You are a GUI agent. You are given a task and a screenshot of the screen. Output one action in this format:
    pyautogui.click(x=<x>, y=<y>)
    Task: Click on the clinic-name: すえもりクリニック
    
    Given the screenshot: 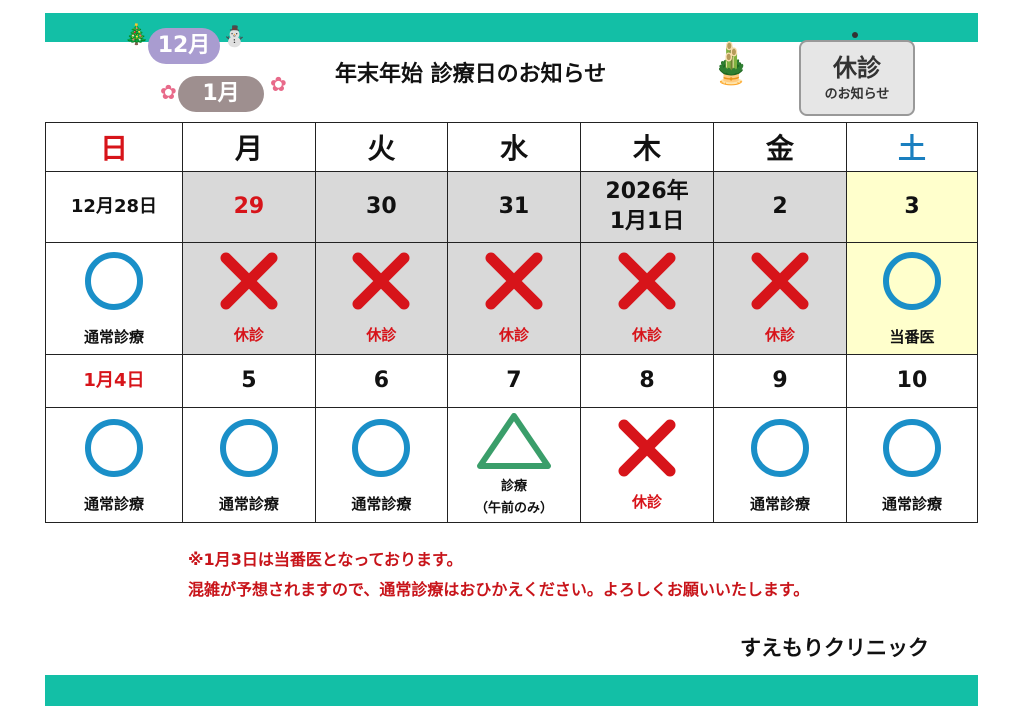 What is the action you would take?
    pyautogui.click(x=834, y=648)
    